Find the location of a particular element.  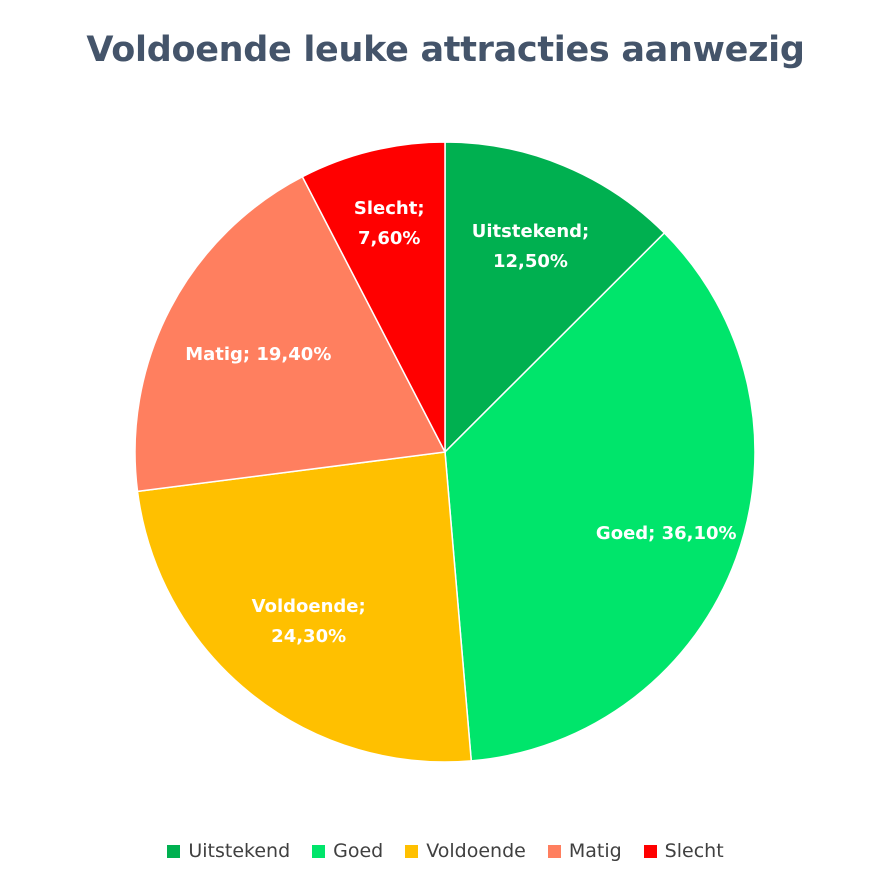

legend-label-uitstekend: Uitstekend is located at coordinates (239, 851).